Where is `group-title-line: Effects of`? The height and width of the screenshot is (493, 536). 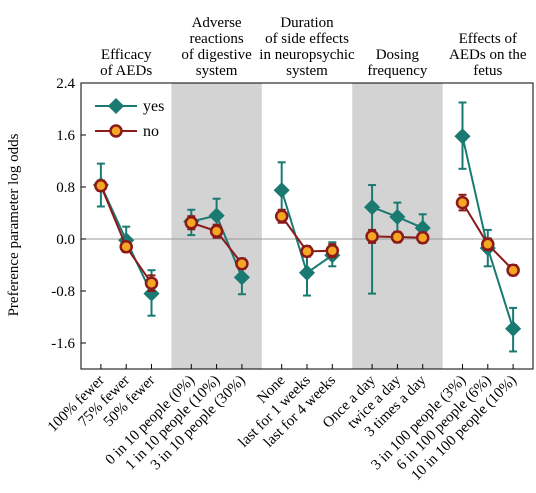 group-title-line: Effects of is located at coordinates (488, 39).